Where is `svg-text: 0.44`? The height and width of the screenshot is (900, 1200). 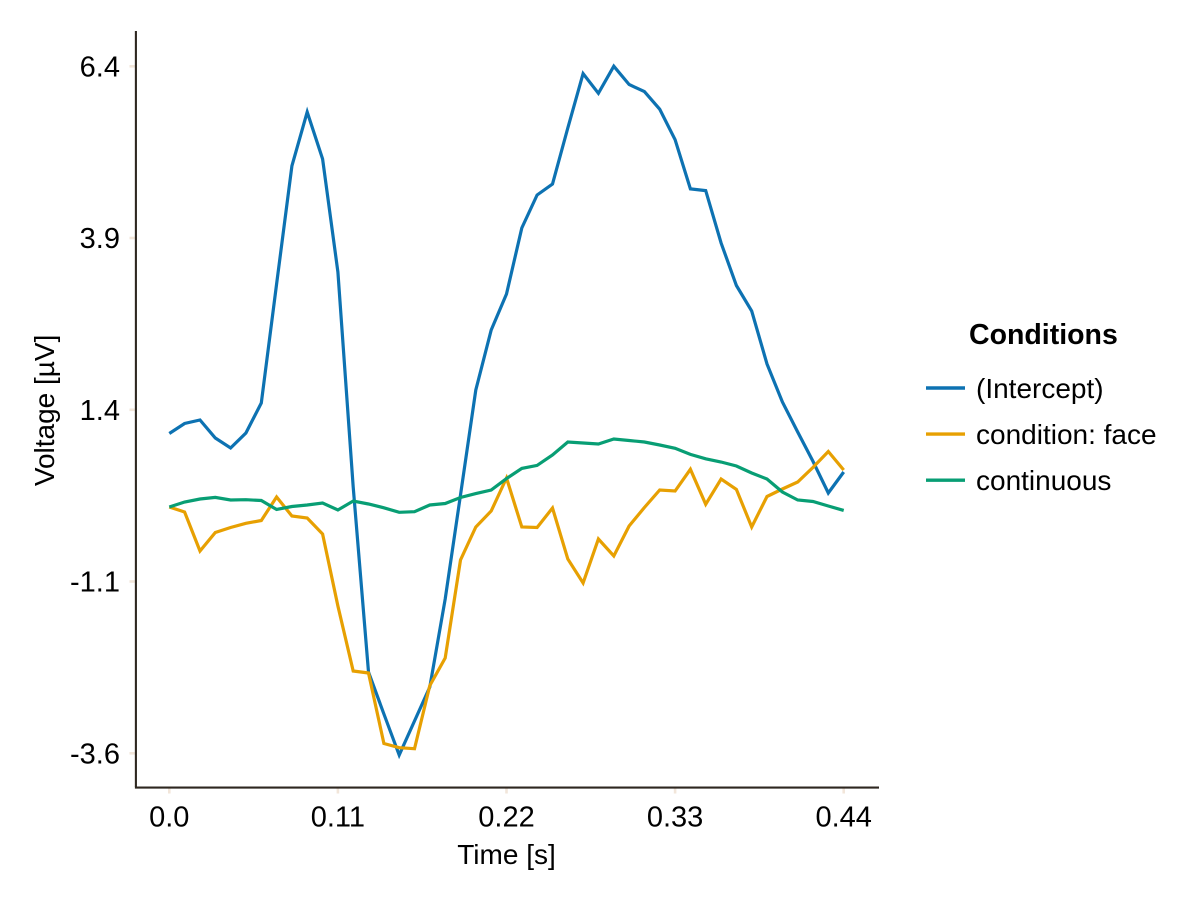
svg-text: 0.44 is located at coordinates (843, 818).